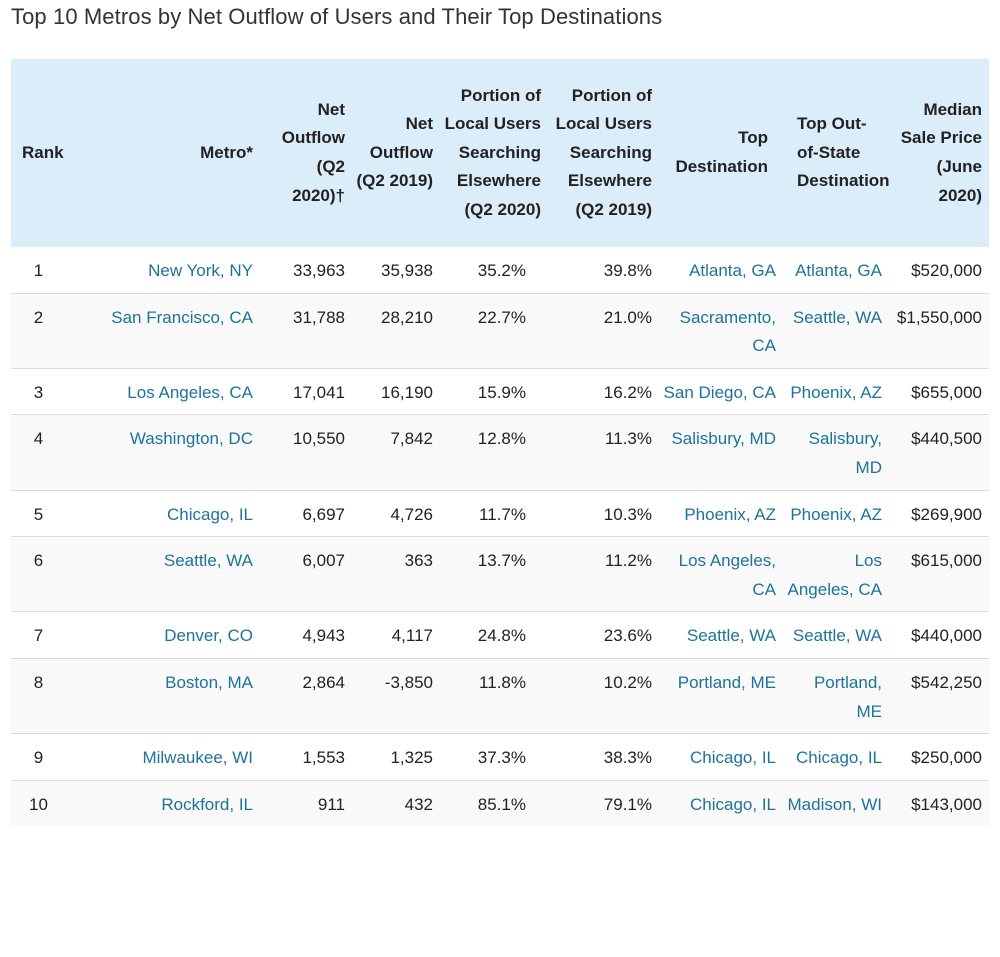  I want to click on cell-net-outflow-2019: 4,117, so click(412, 636).